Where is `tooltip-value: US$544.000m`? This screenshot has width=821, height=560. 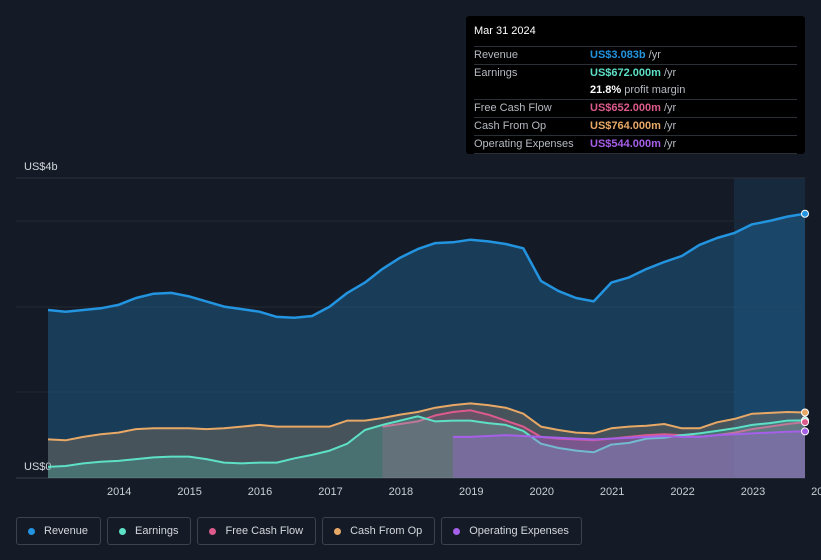
tooltip-value: US$544.000m is located at coordinates (625, 144).